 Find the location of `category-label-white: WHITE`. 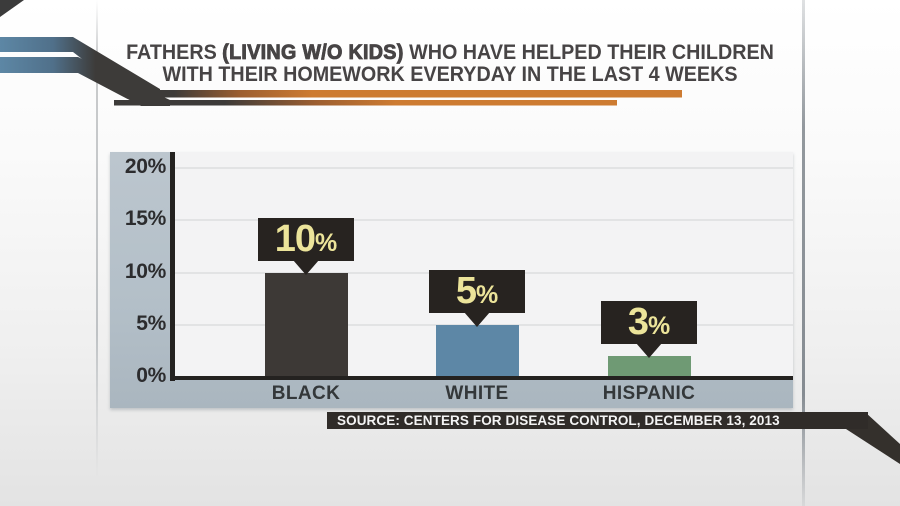

category-label-white: WHITE is located at coordinates (477, 393).